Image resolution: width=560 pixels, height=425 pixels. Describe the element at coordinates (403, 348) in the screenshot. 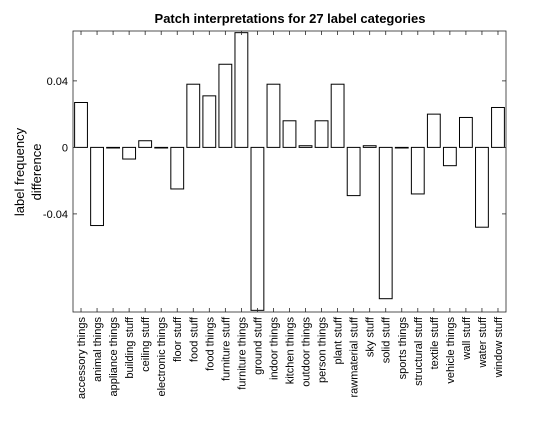

I see `x-tick-label-20: sports things` at that location.